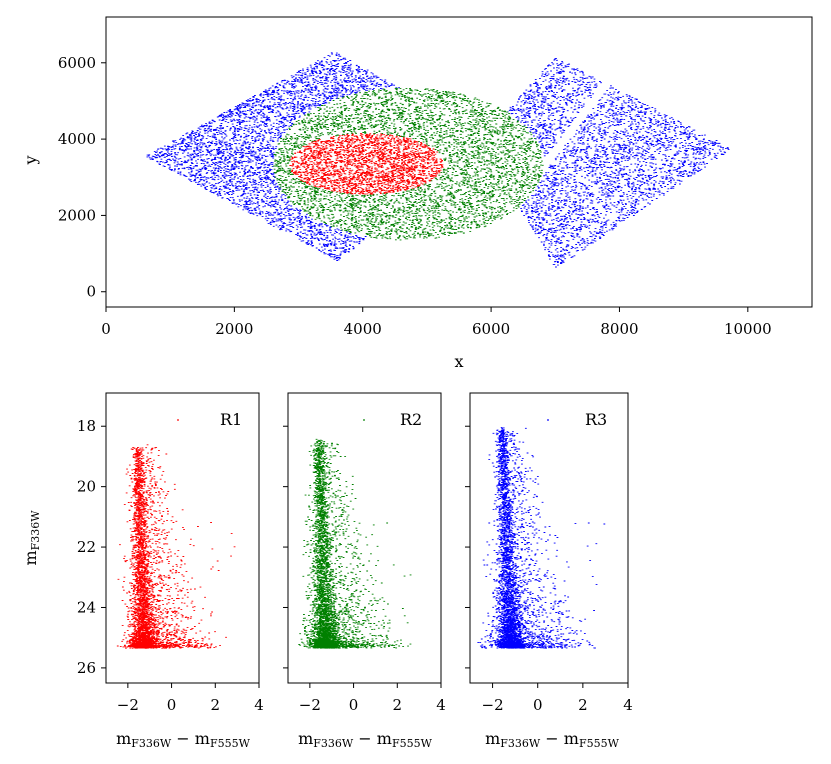 This screenshot has height=764, width=831. I want to click on map-y-tick-label: 4000, so click(77, 139).